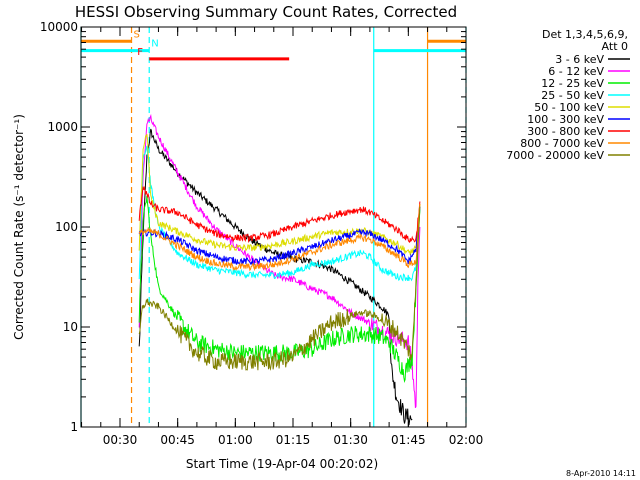  Describe the element at coordinates (615, 46) in the screenshot. I see `legend-header: Att 0` at that location.